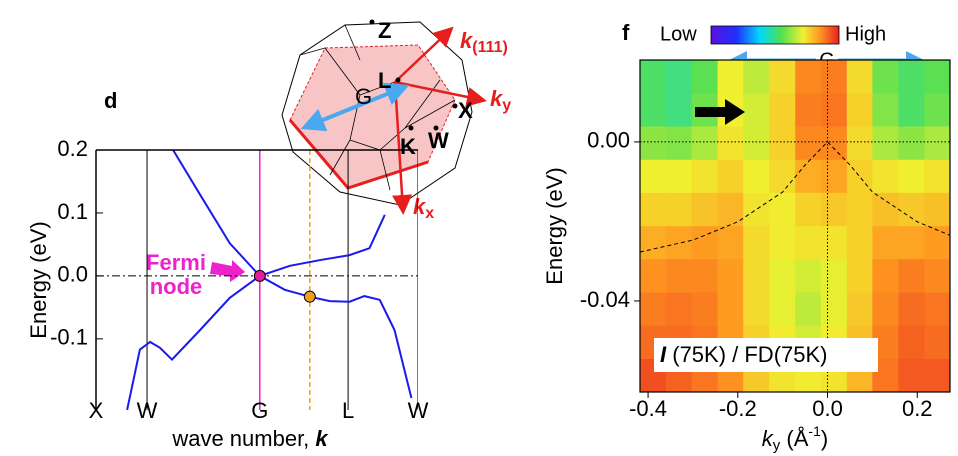  Describe the element at coordinates (775, 35) in the screenshot. I see `colorbar` at that location.